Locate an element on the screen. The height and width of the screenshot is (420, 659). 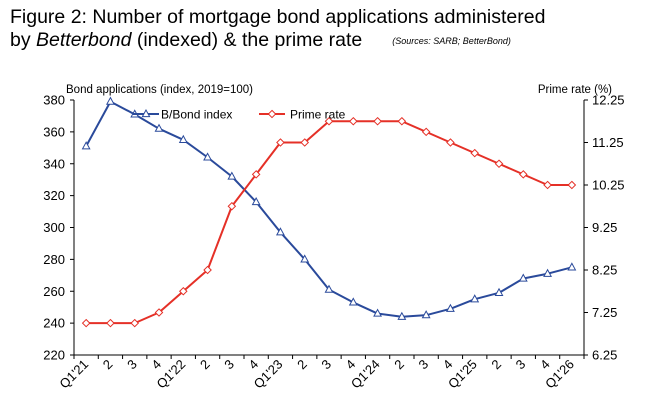
left-tick-label: 300 is located at coordinates (54, 227).